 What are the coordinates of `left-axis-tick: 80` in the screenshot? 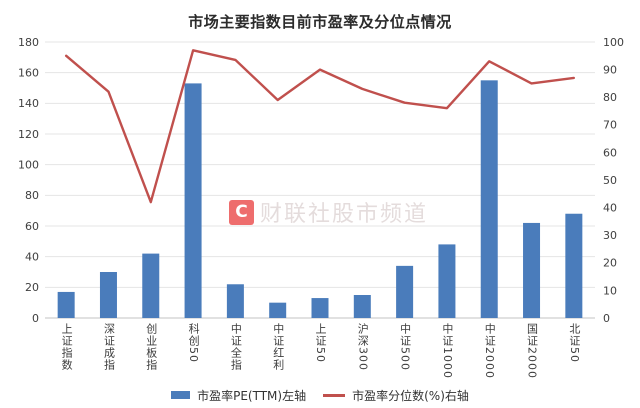 It's located at (32, 195).